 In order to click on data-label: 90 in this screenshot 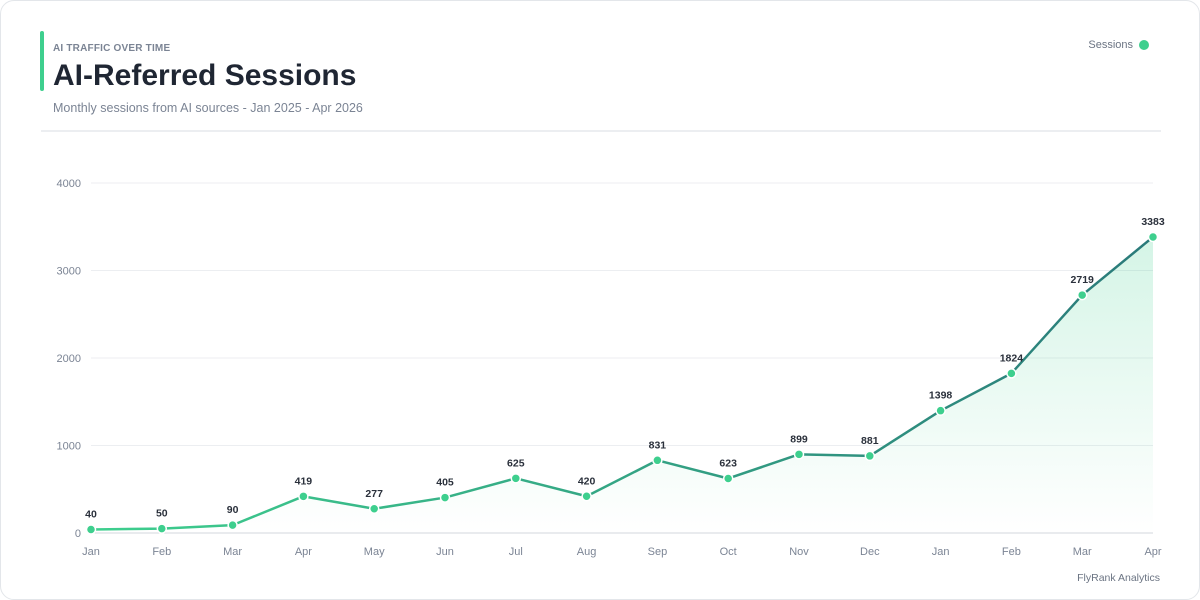, I will do `click(233, 510)`.